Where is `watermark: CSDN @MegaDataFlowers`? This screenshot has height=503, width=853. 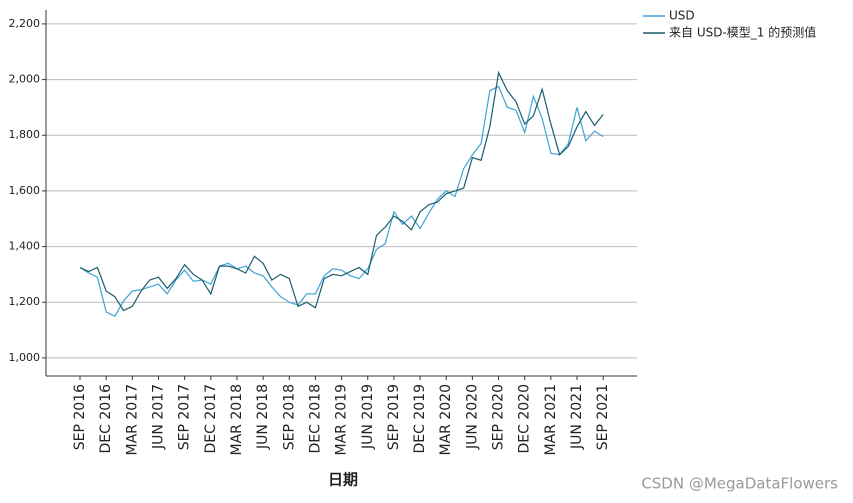
watermark: CSDN @MegaDataFlowers is located at coordinates (739, 484).